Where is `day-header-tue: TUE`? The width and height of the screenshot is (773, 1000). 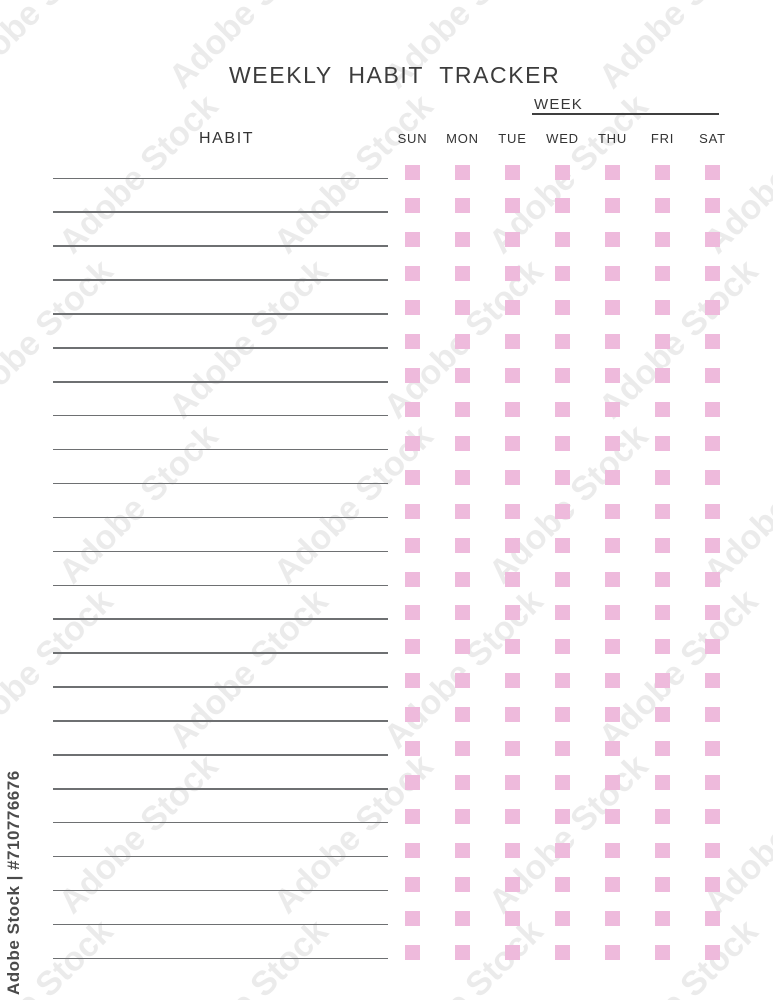 day-header-tue: TUE is located at coordinates (512, 138).